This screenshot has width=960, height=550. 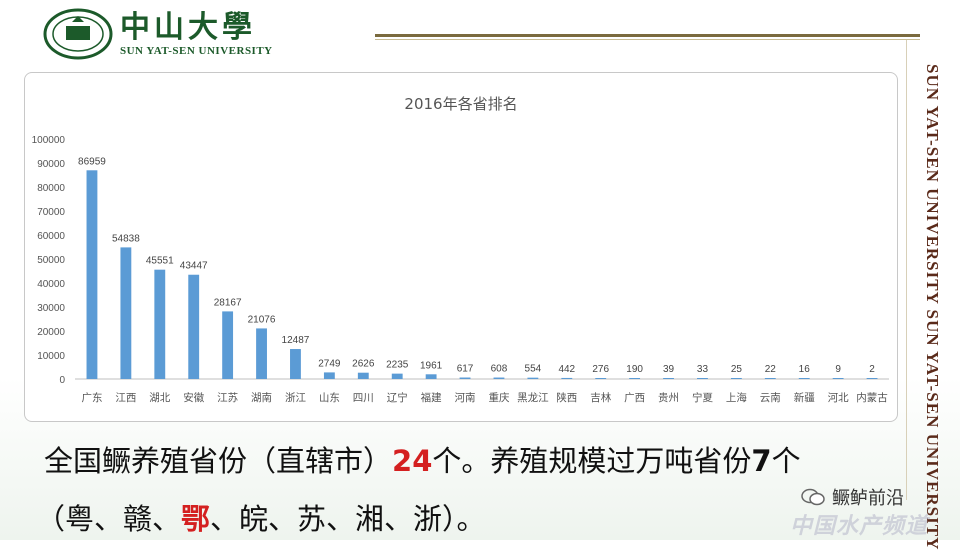 What do you see at coordinates (193, 397) in the screenshot?
I see `x-tick-label: 安徽` at bounding box center [193, 397].